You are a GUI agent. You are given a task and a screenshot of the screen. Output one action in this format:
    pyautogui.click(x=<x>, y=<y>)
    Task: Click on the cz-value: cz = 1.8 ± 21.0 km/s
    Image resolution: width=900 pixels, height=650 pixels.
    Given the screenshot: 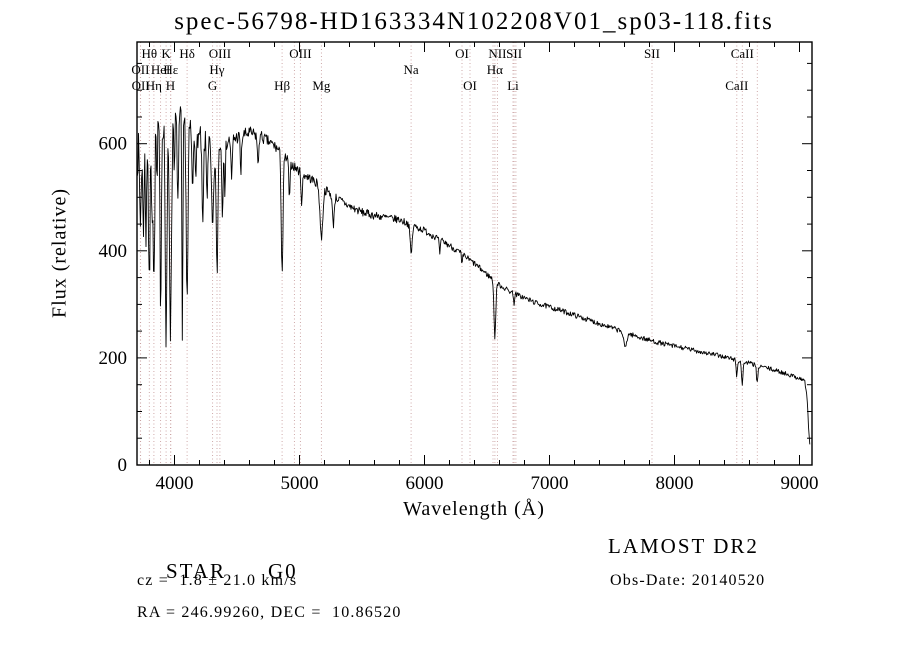 What is the action you would take?
    pyautogui.click(x=217, y=580)
    